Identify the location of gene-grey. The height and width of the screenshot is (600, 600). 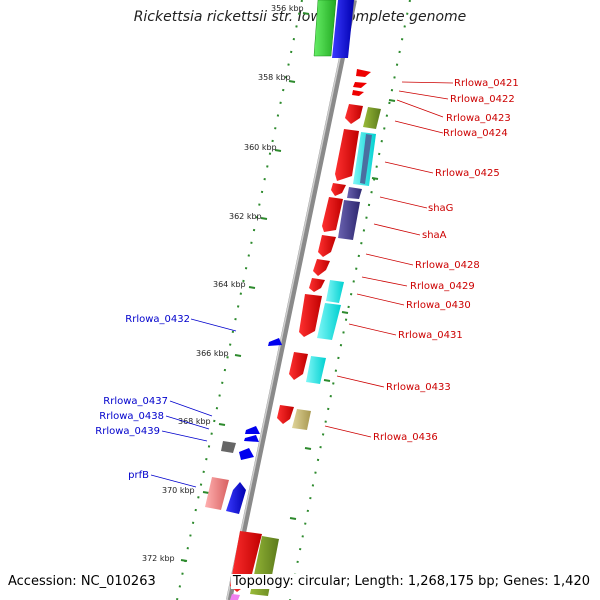
(228, 447).